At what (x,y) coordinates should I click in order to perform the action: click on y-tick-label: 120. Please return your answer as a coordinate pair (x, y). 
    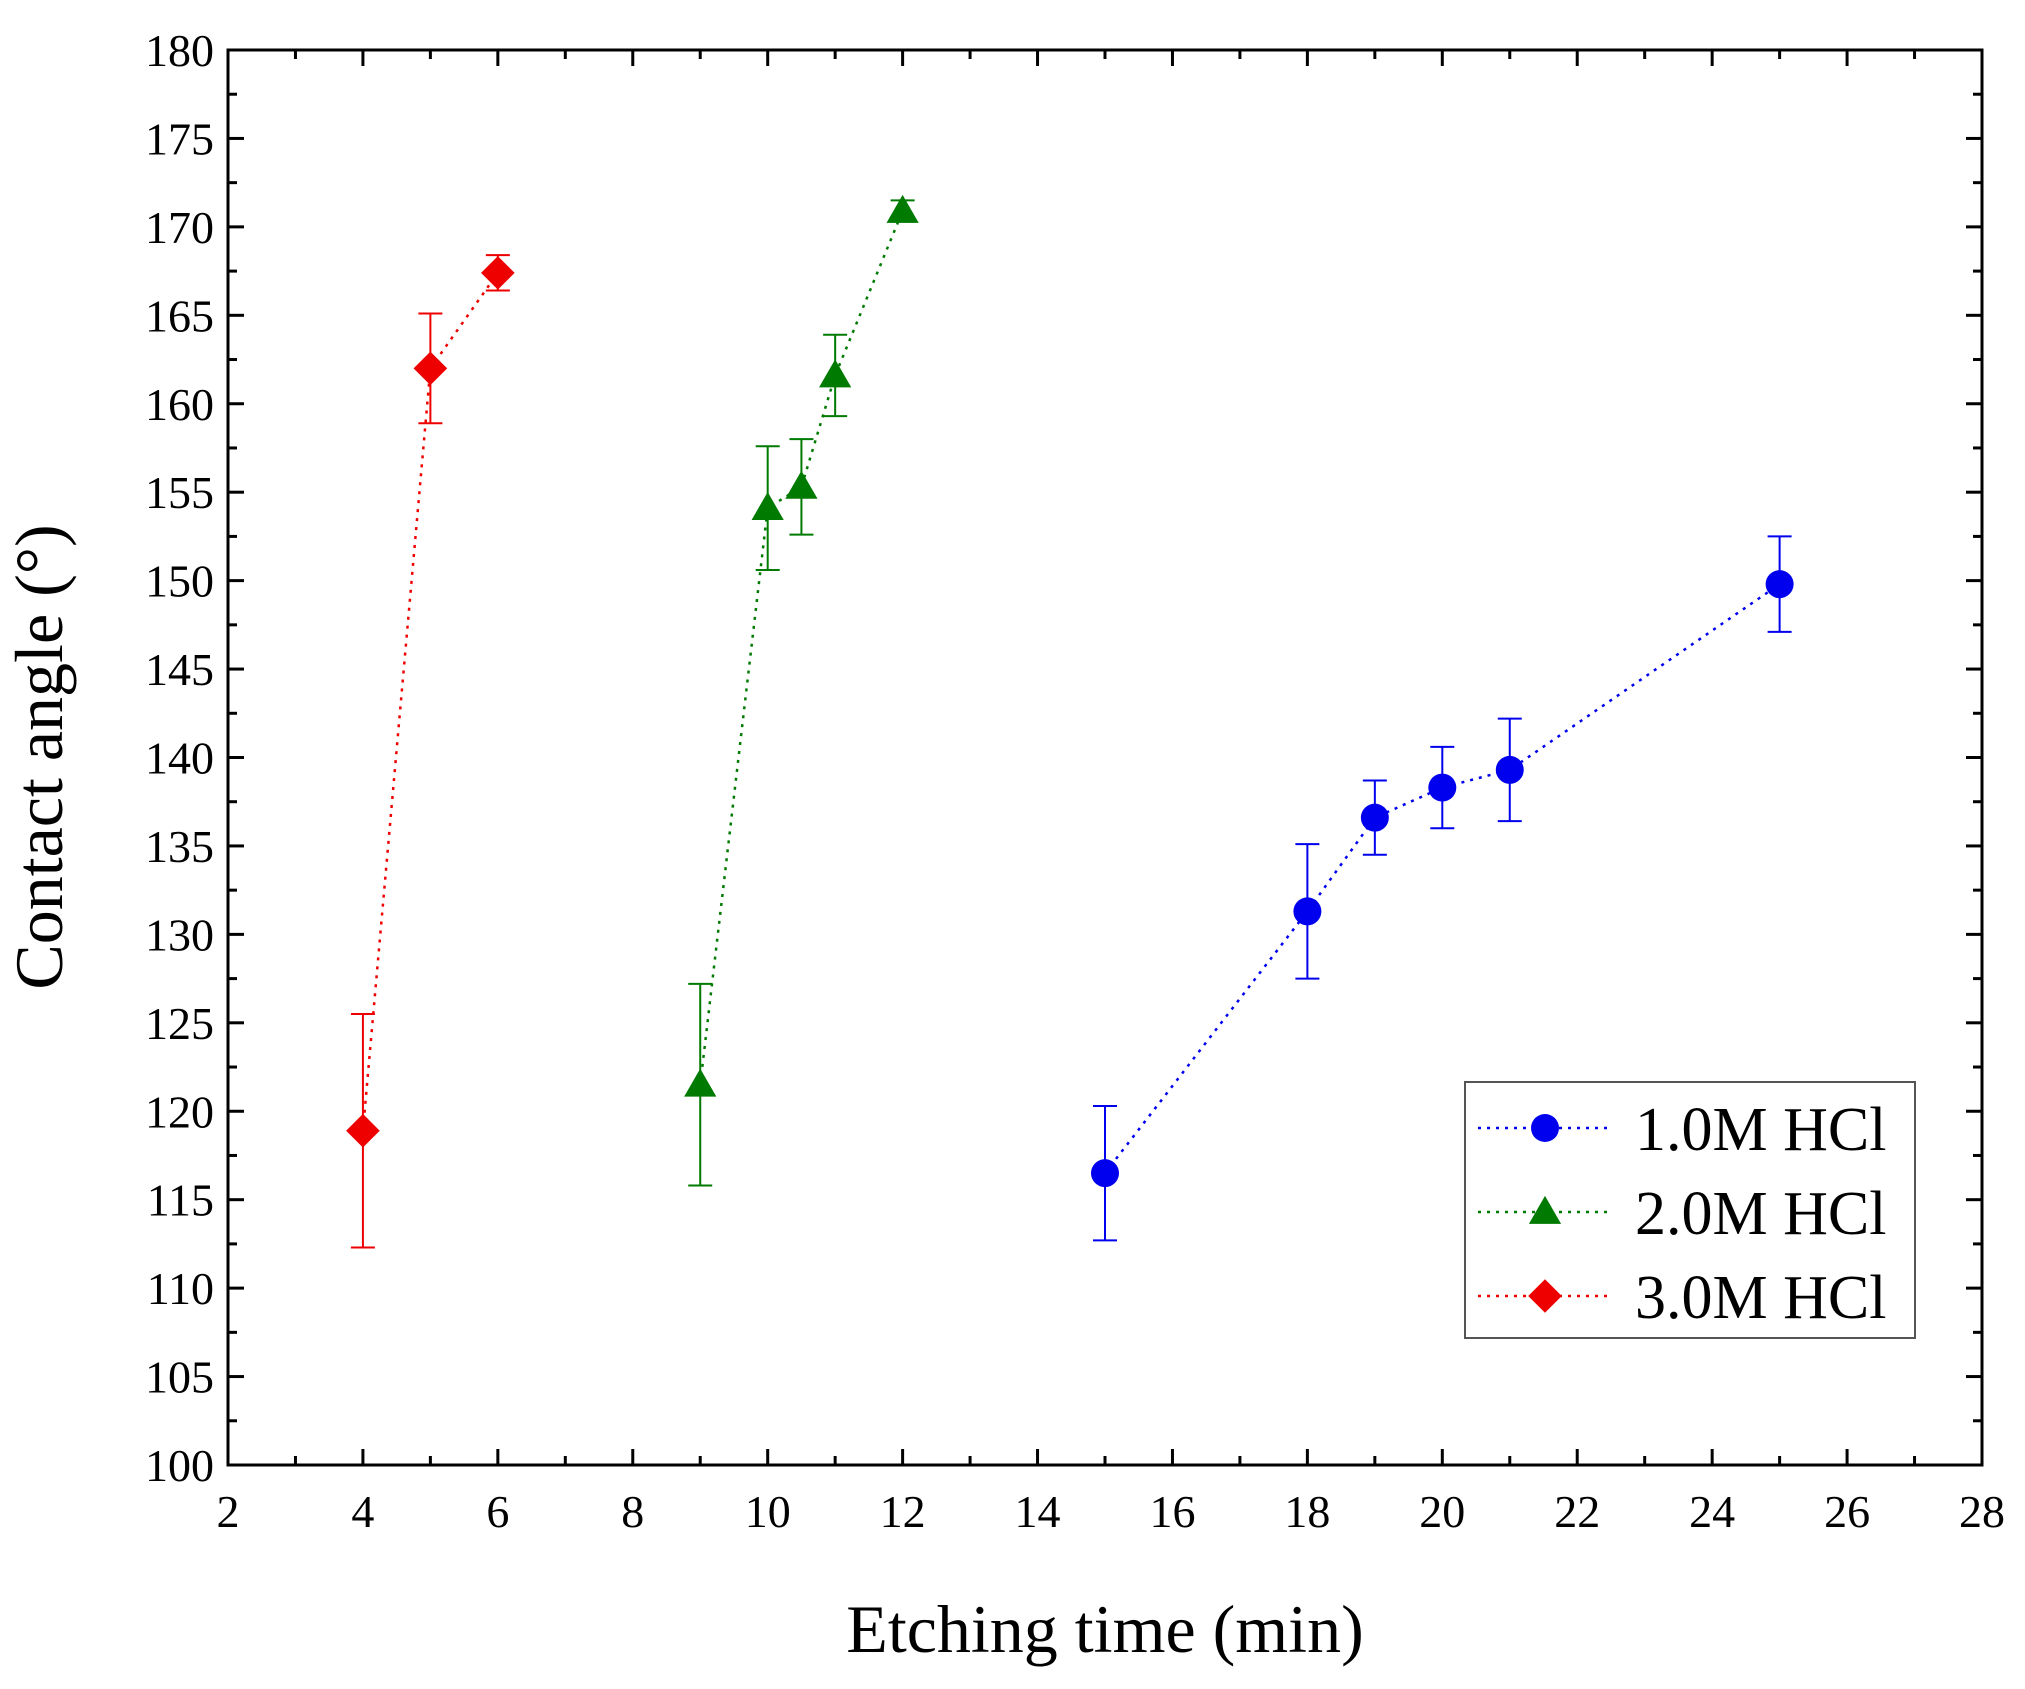
    Looking at the image, I should click on (179, 1111).